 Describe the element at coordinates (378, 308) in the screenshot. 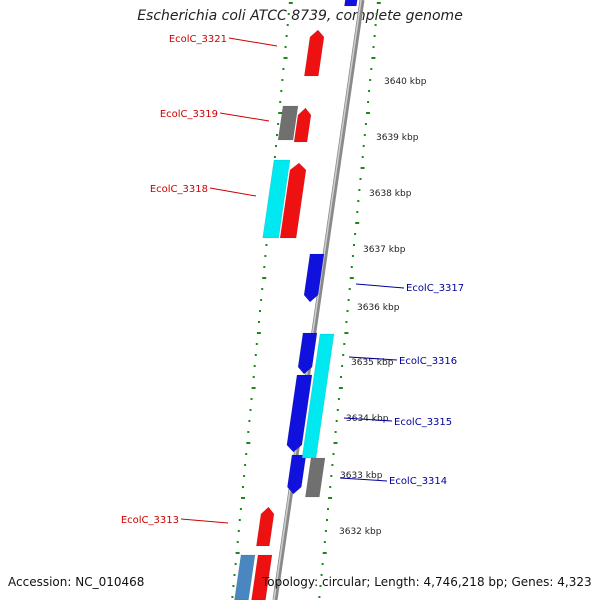

I see `scale-label: 3636 kbp` at that location.